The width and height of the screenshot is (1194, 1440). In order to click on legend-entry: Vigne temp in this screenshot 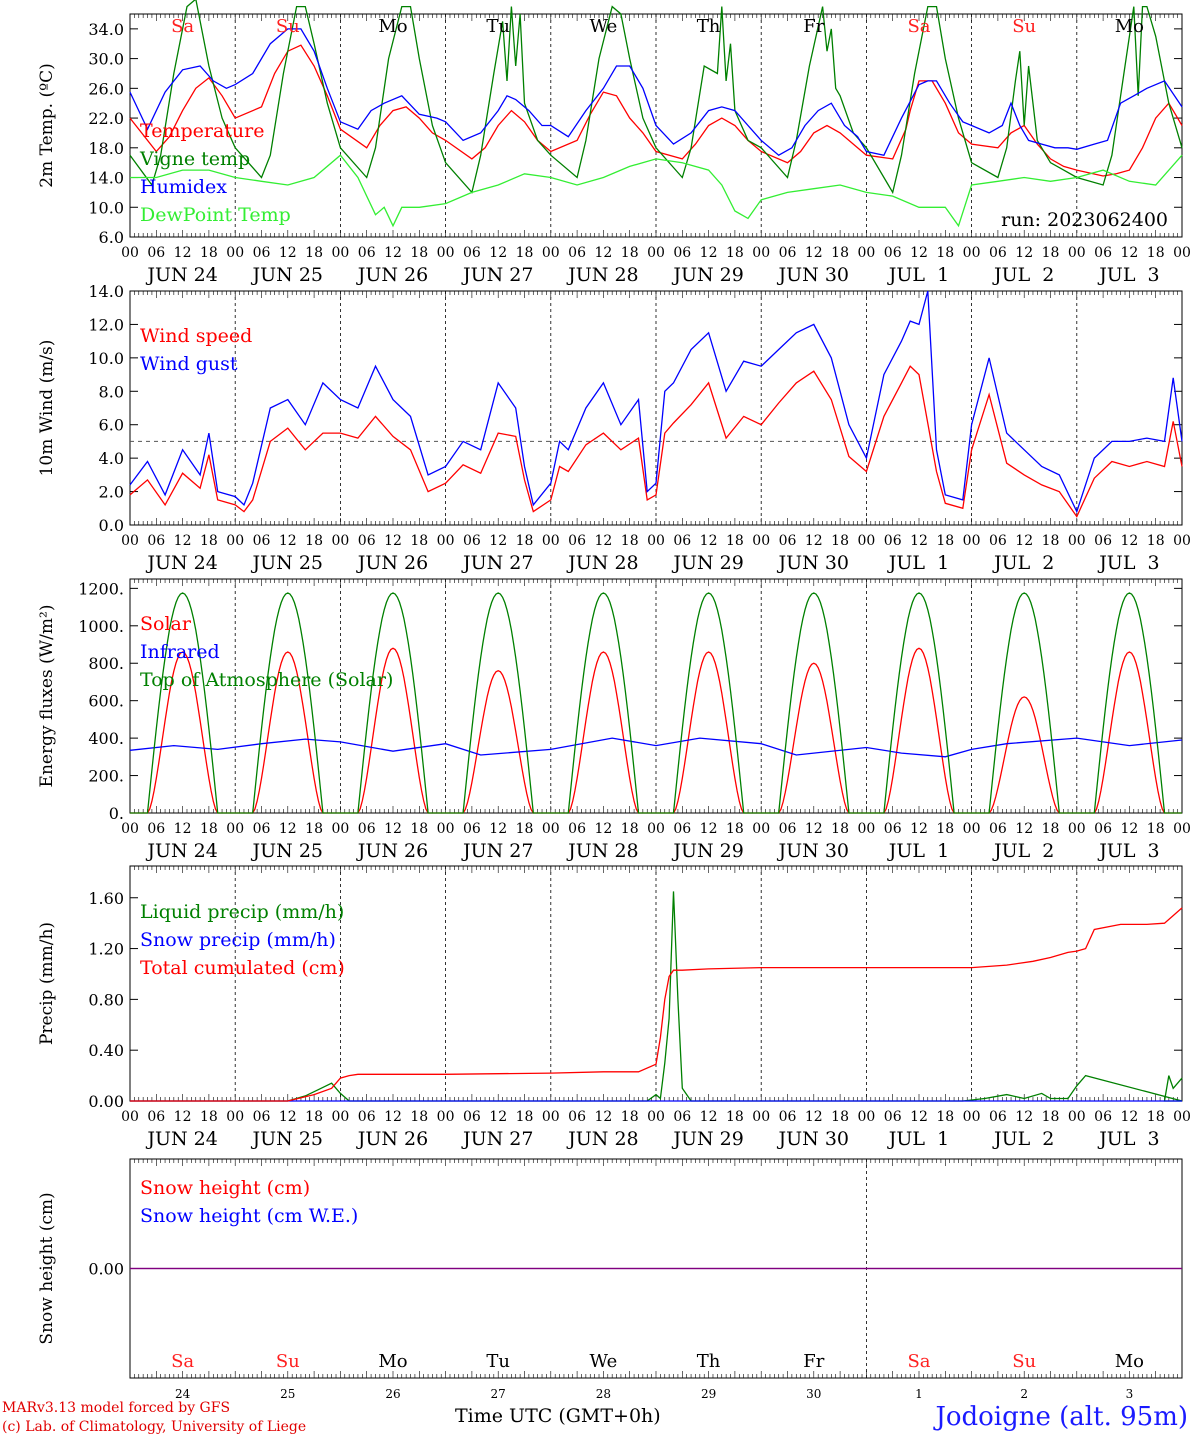, I will do `click(194, 159)`.